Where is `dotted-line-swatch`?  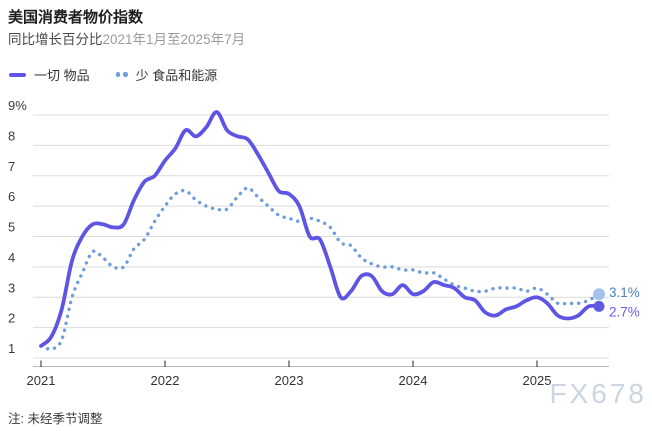
dotted-line-swatch is located at coordinates (121, 74).